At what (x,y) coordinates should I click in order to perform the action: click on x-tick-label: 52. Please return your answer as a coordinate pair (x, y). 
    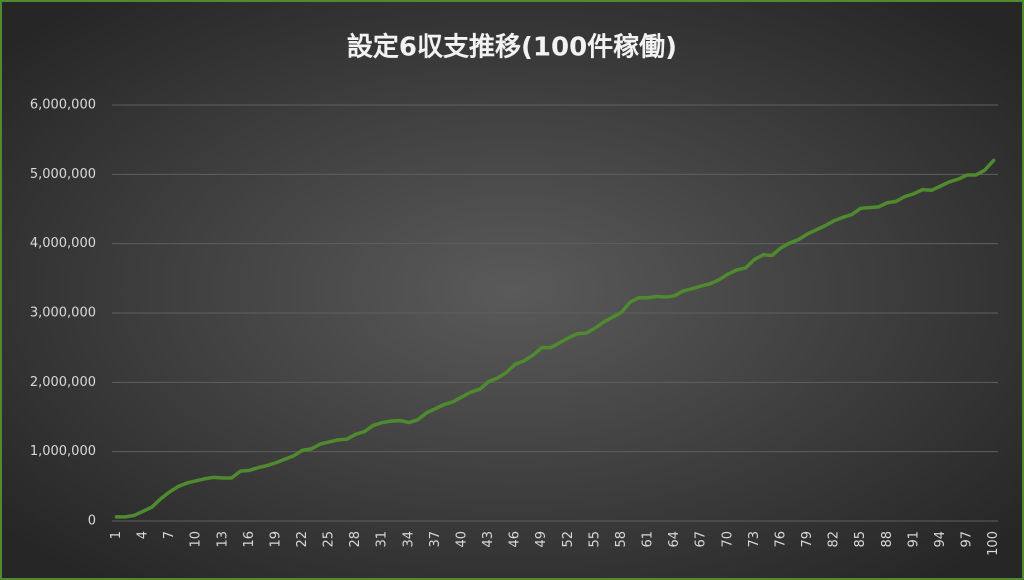
    Looking at the image, I should click on (568, 539).